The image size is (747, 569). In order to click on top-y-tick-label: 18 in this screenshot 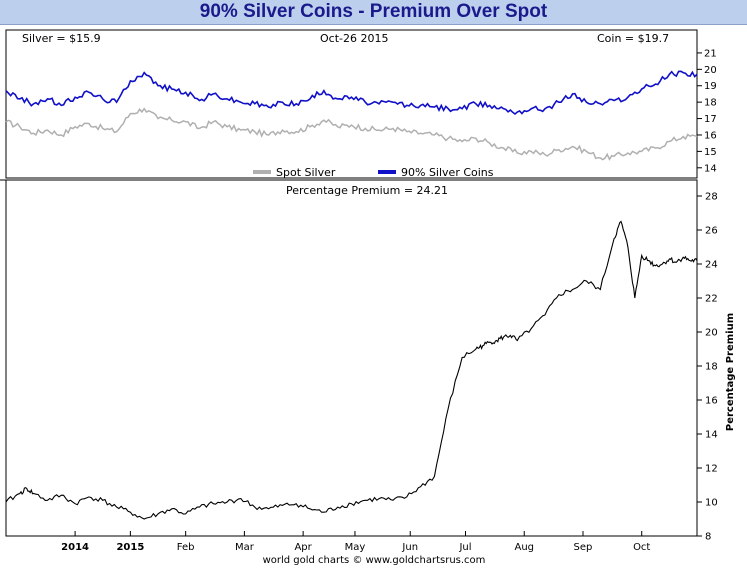, I will do `click(710, 103)`.